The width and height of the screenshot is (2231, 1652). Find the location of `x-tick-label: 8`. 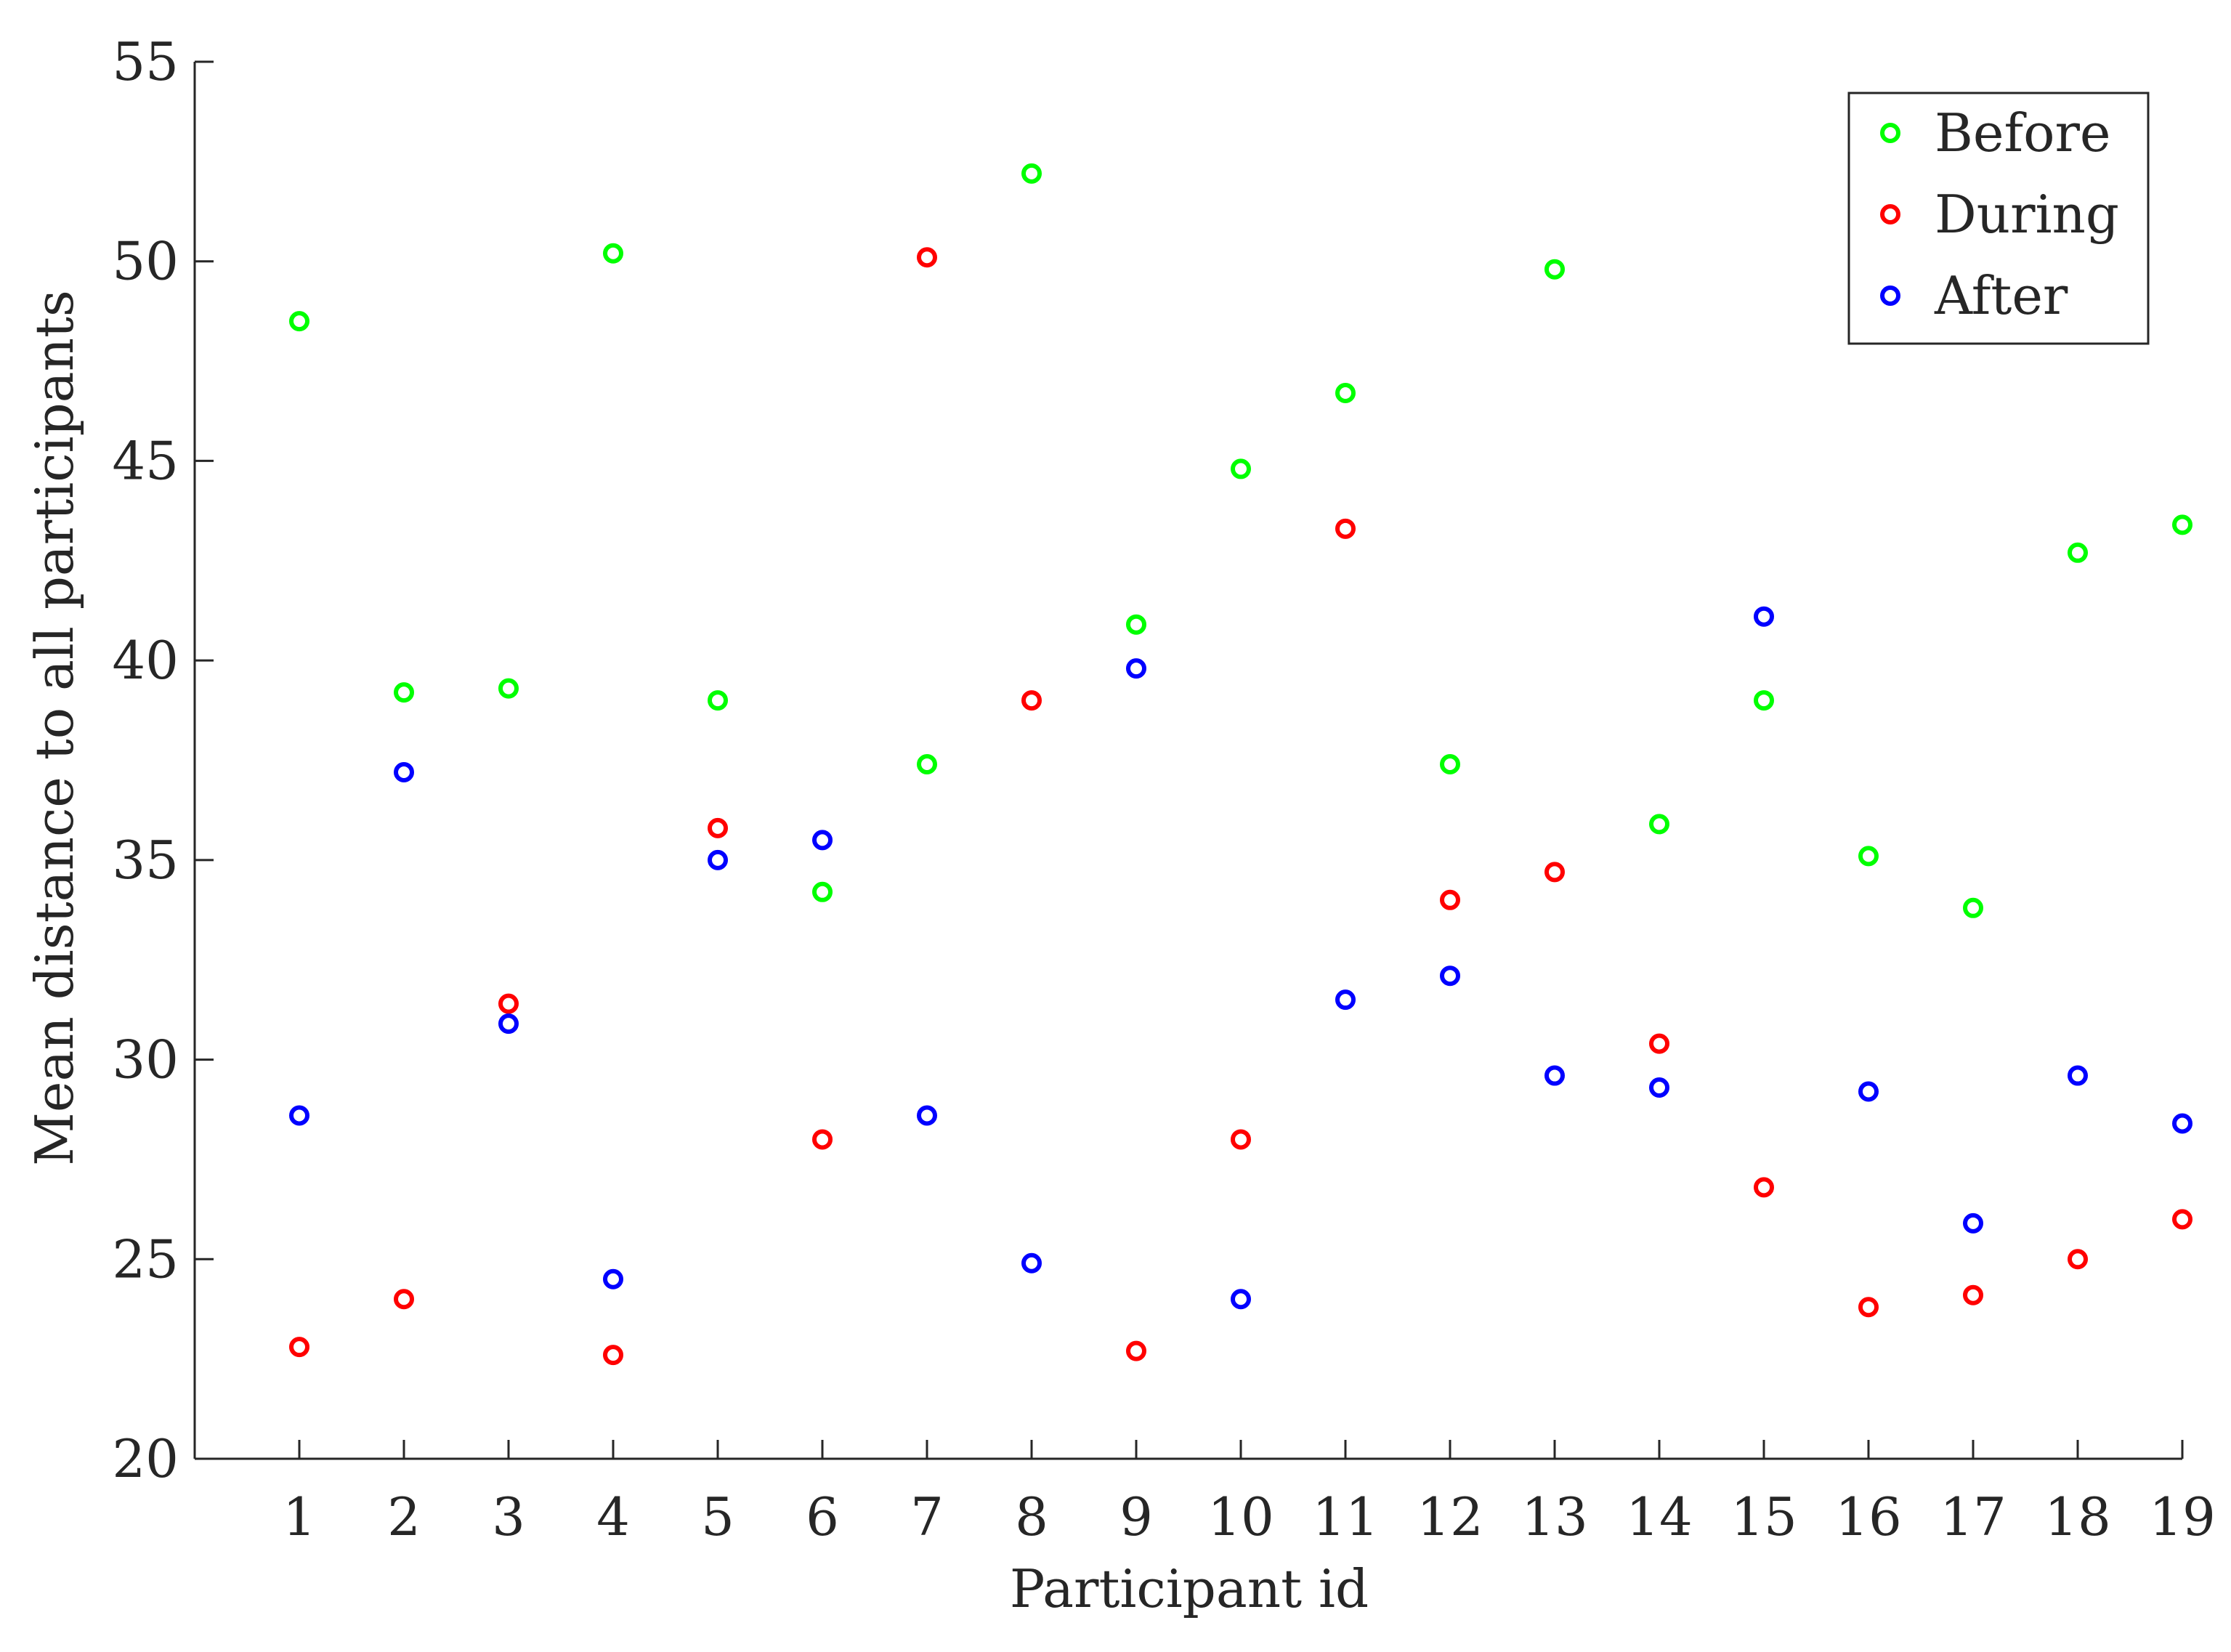

x-tick-label: 8 is located at coordinates (1031, 1517).